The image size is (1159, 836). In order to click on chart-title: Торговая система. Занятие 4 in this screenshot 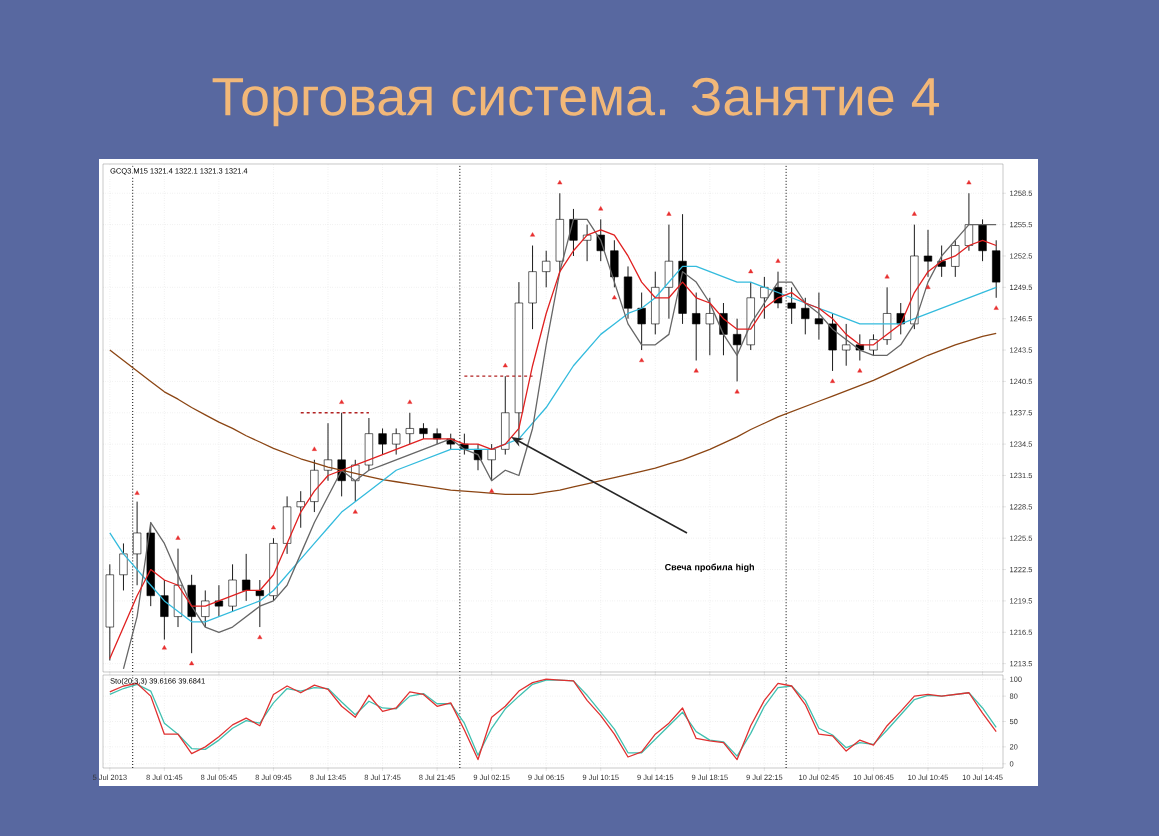, I will do `click(576, 102)`.